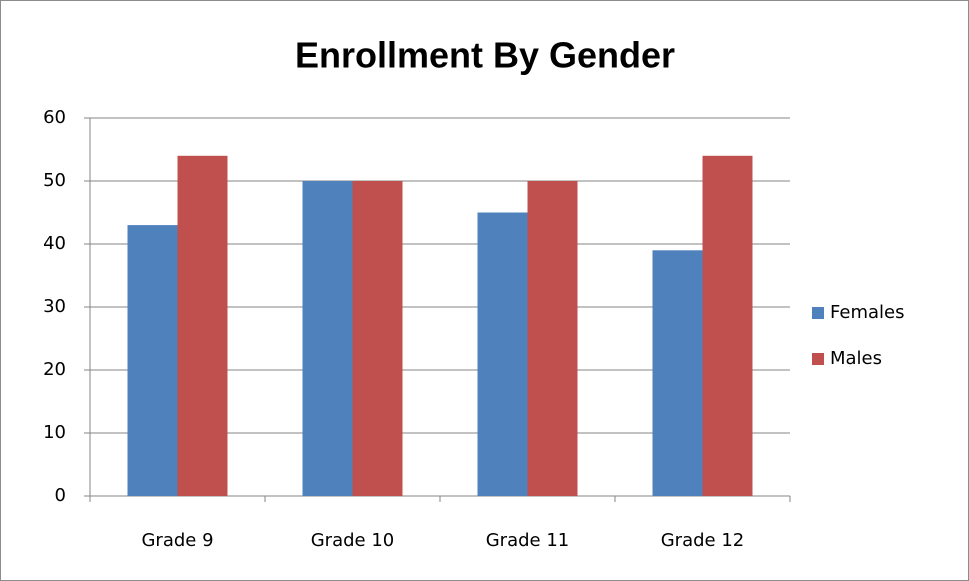 This screenshot has width=969, height=581. What do you see at coordinates (353, 540) in the screenshot?
I see `x-tick-label: Grade 10` at bounding box center [353, 540].